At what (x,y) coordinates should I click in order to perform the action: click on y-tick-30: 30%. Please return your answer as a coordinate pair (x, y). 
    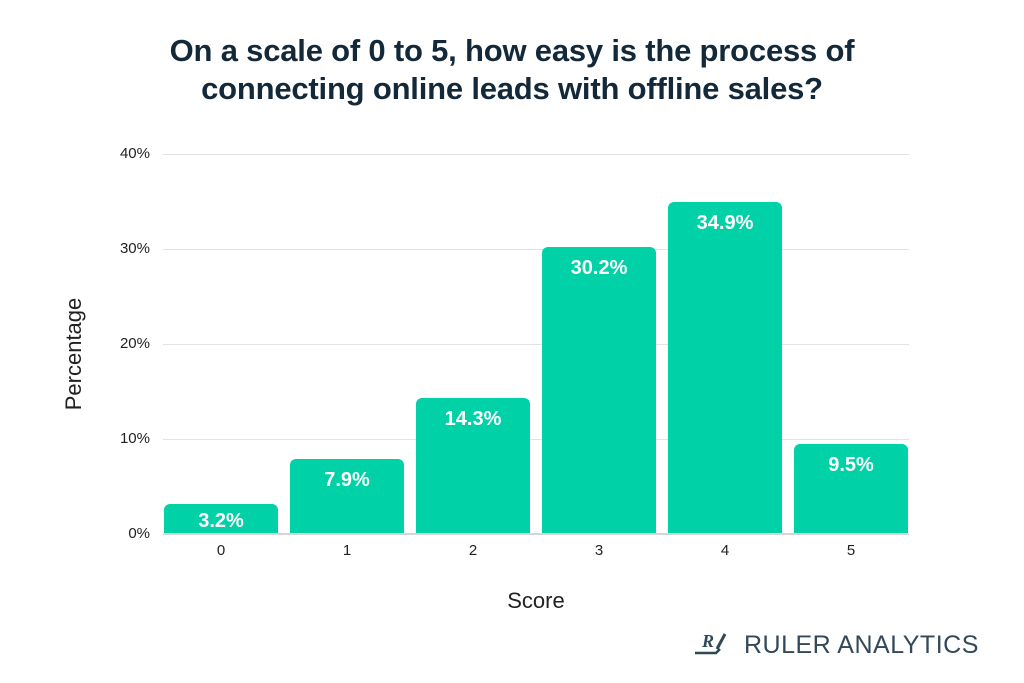
    Looking at the image, I should click on (134, 248).